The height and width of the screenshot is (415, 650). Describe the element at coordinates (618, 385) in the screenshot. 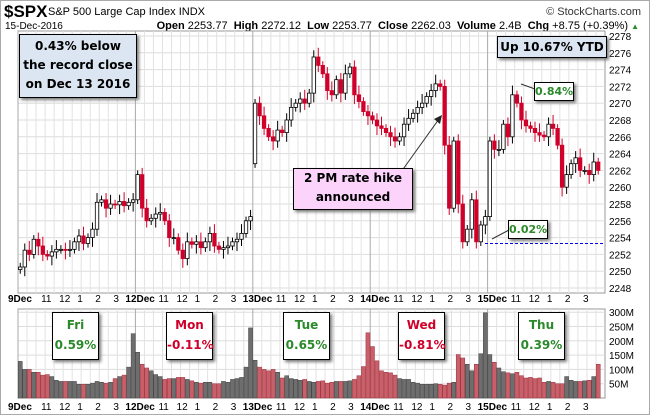

I see `volume-tick-label: 50M` at that location.